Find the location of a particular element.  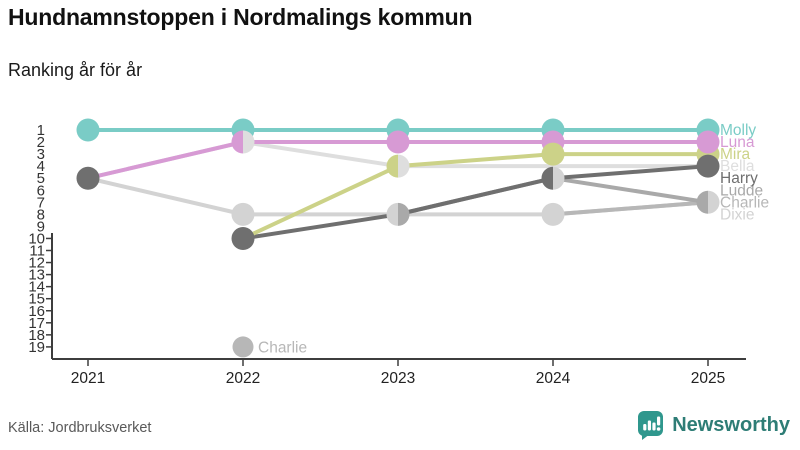

y-axis-tick-label: 11 is located at coordinates (37, 251).